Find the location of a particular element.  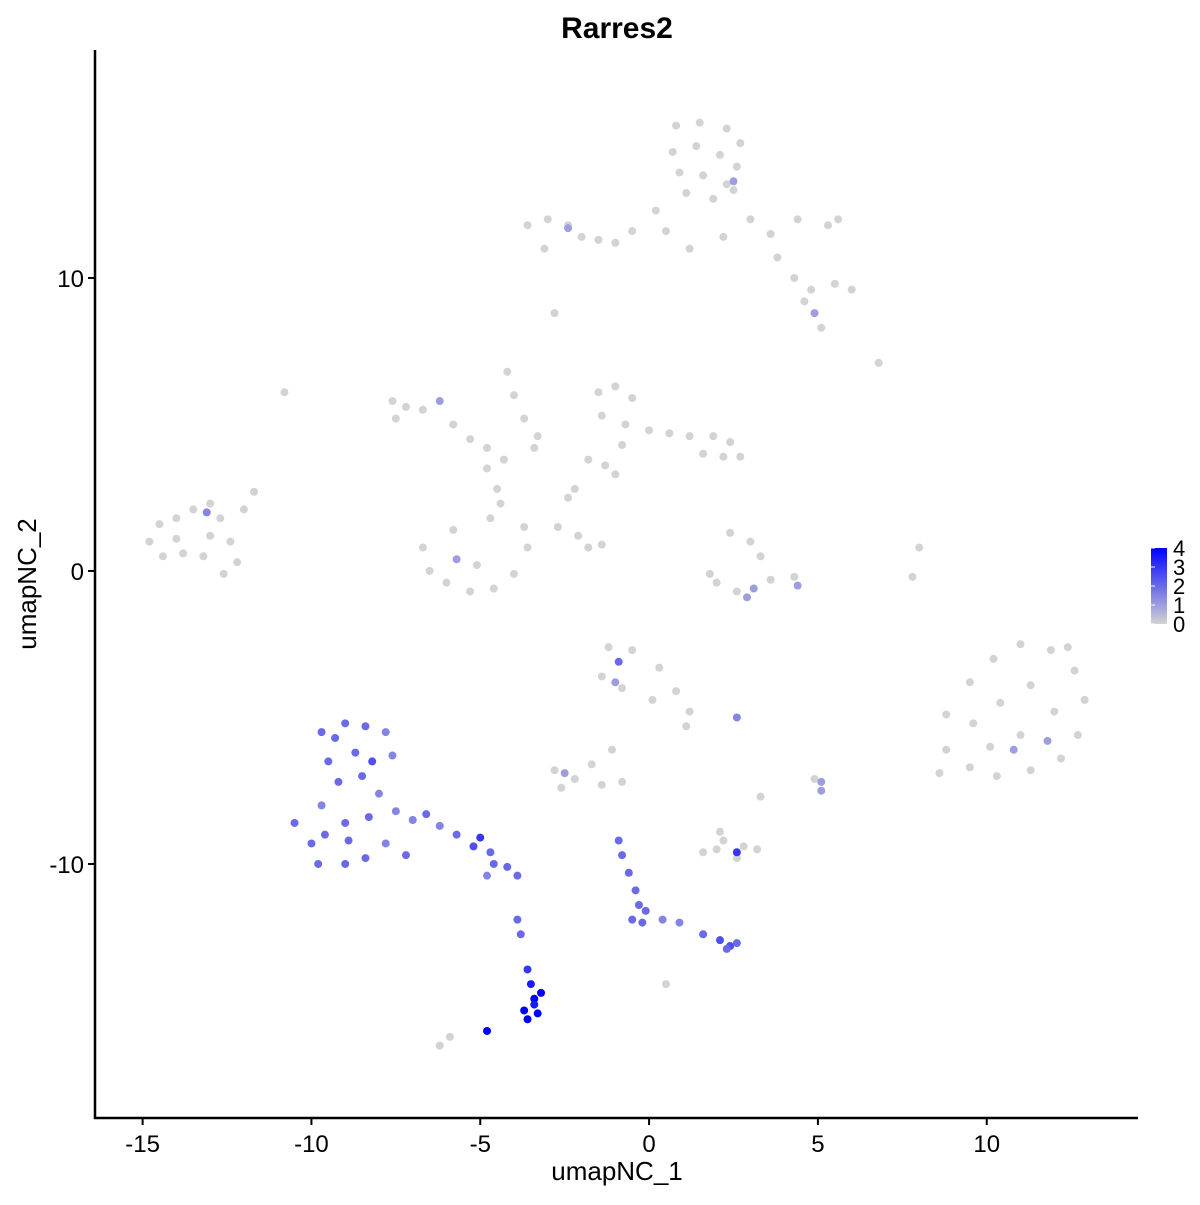

x-tick-label: -15 is located at coordinates (142, 1144).